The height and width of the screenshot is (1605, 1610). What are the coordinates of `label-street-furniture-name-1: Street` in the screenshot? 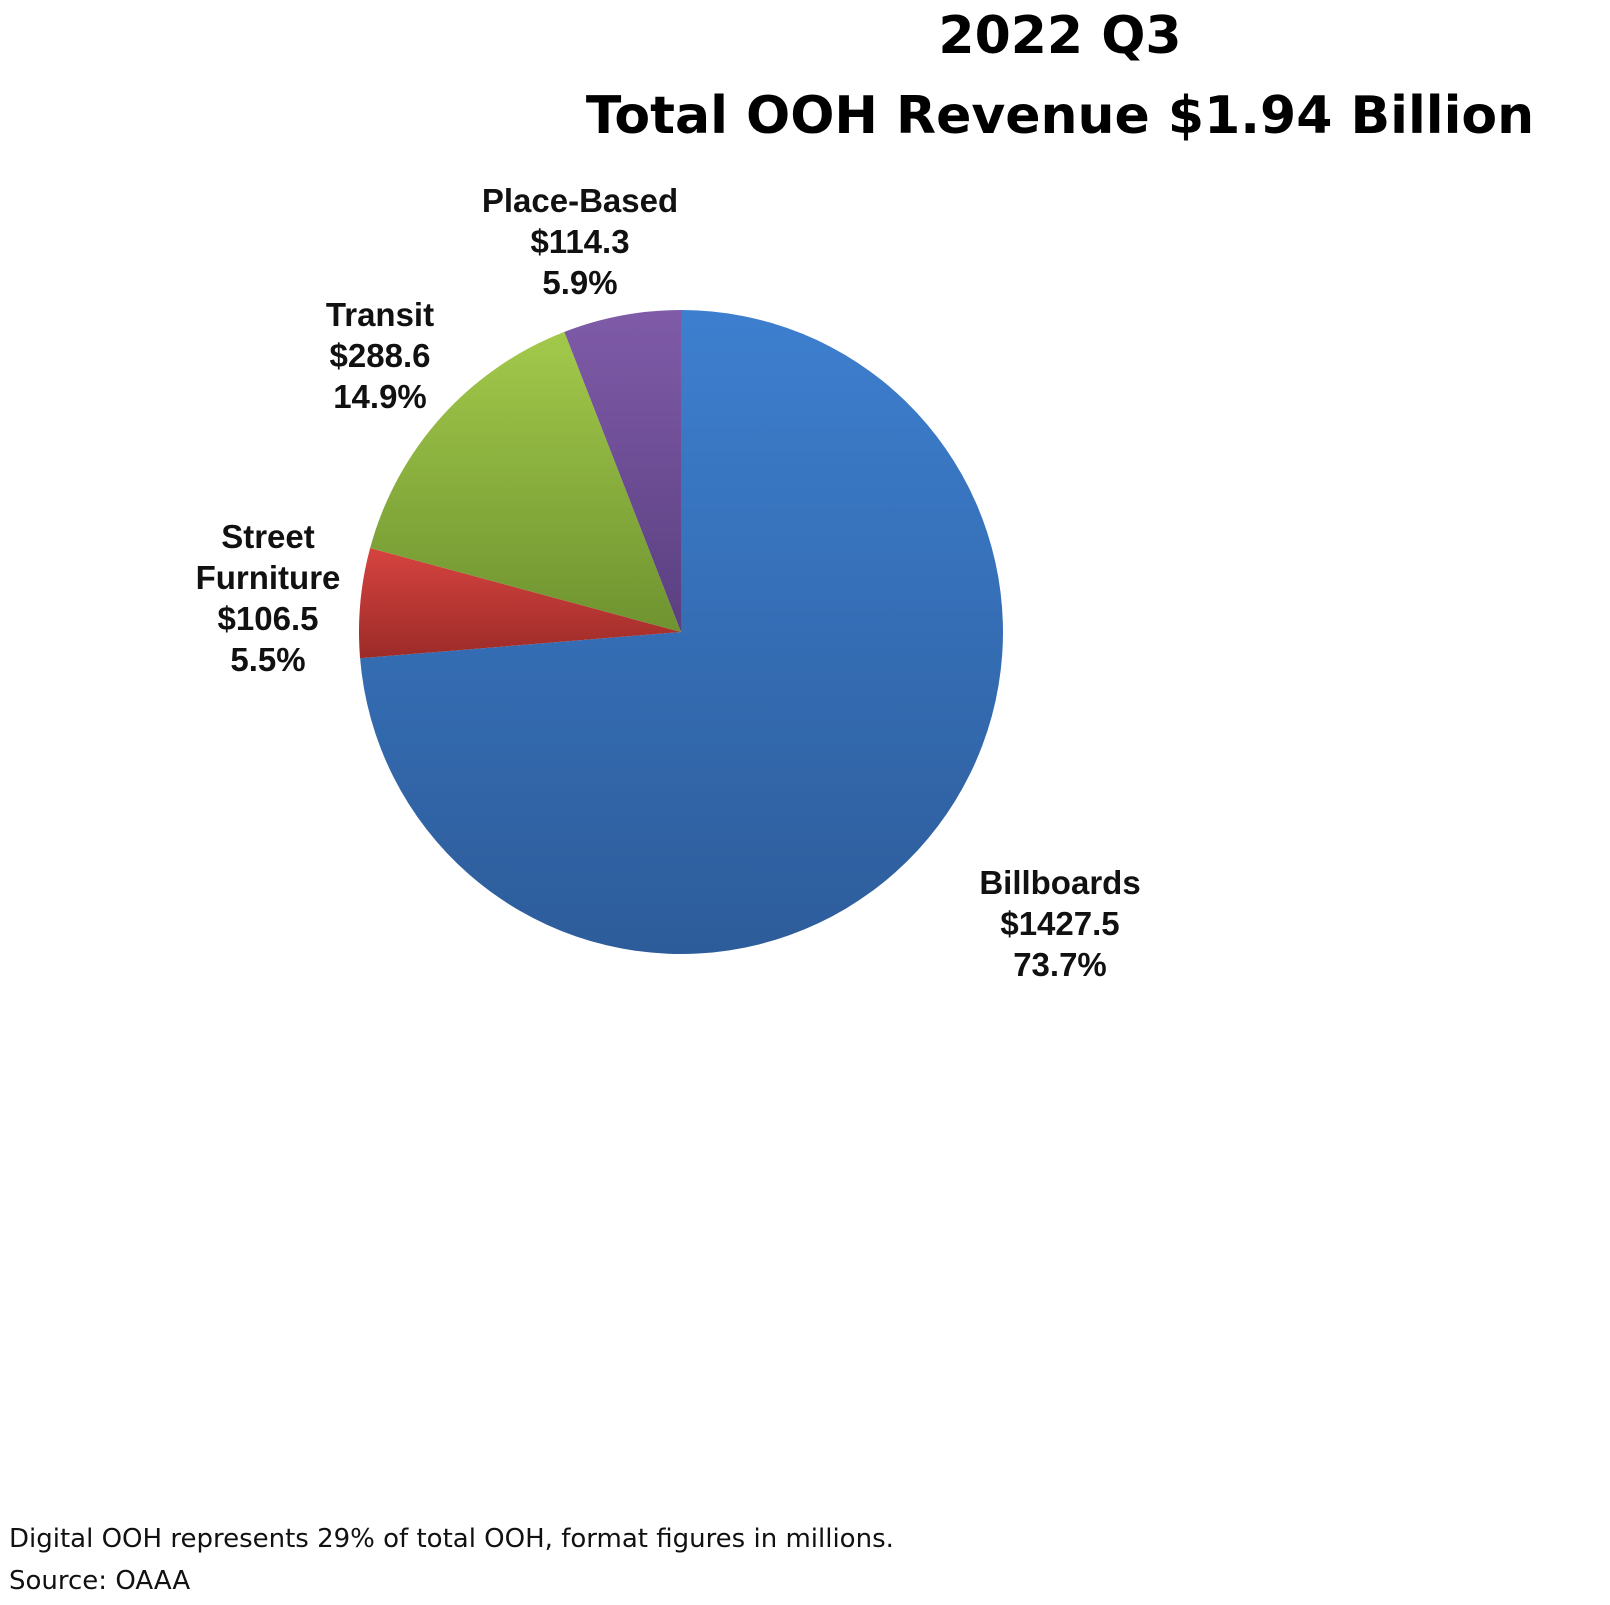 It's located at (268, 536).